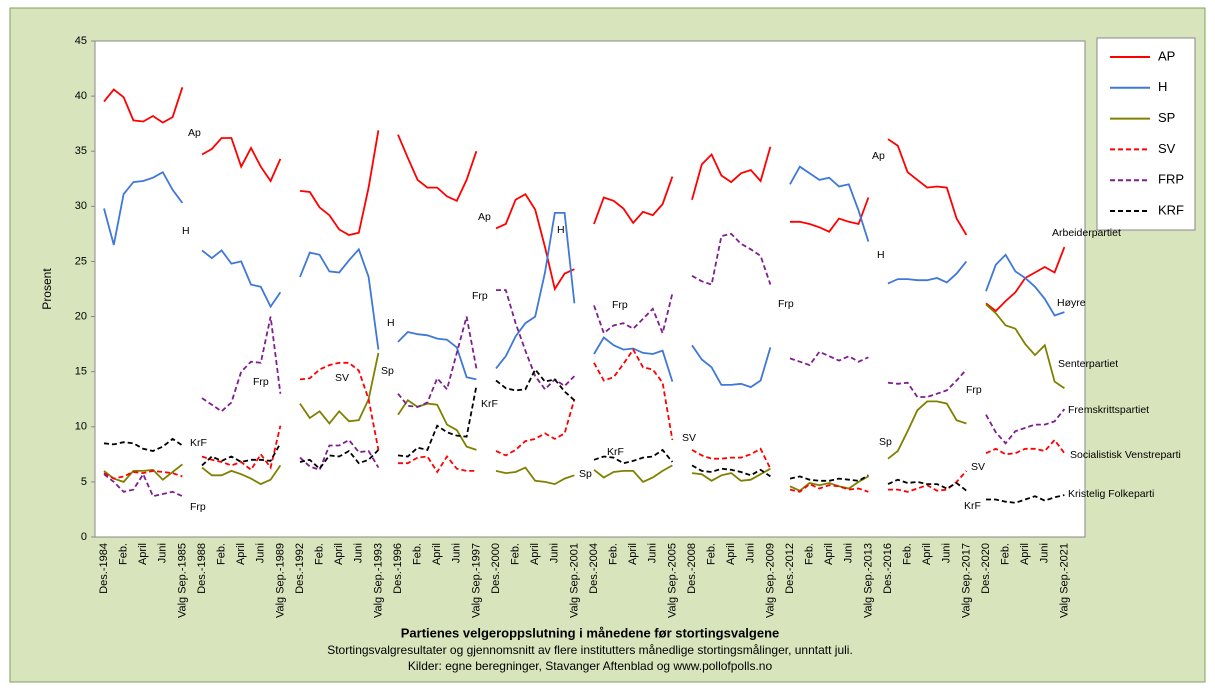 This screenshot has width=1215, height=695. I want to click on y-tick-label: 25, so click(81, 261).